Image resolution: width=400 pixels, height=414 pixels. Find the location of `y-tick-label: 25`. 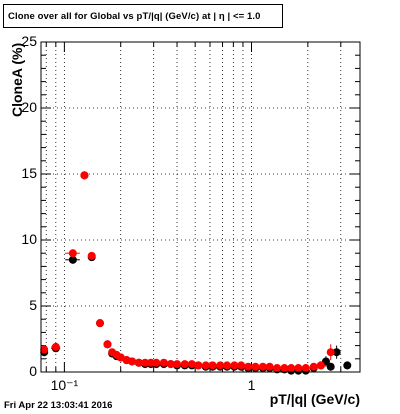

y-tick-label: 25 is located at coordinates (29, 41).